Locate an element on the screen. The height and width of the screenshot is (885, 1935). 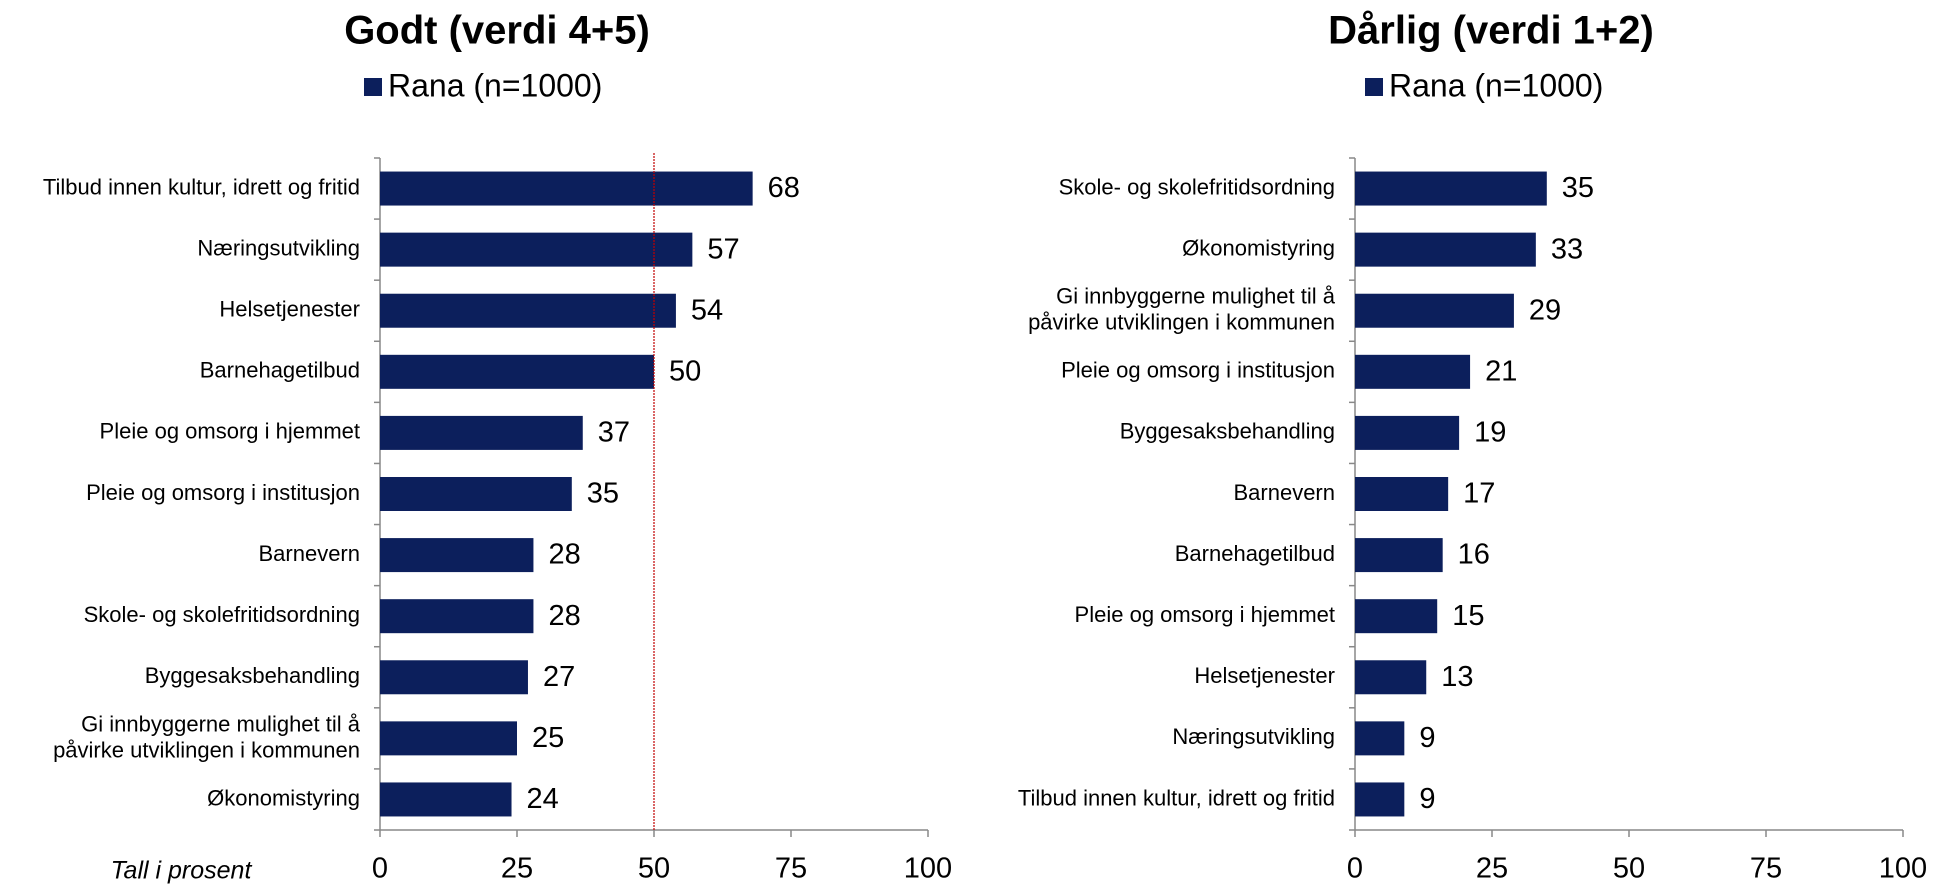
value-label: 16 is located at coordinates (1474, 555).